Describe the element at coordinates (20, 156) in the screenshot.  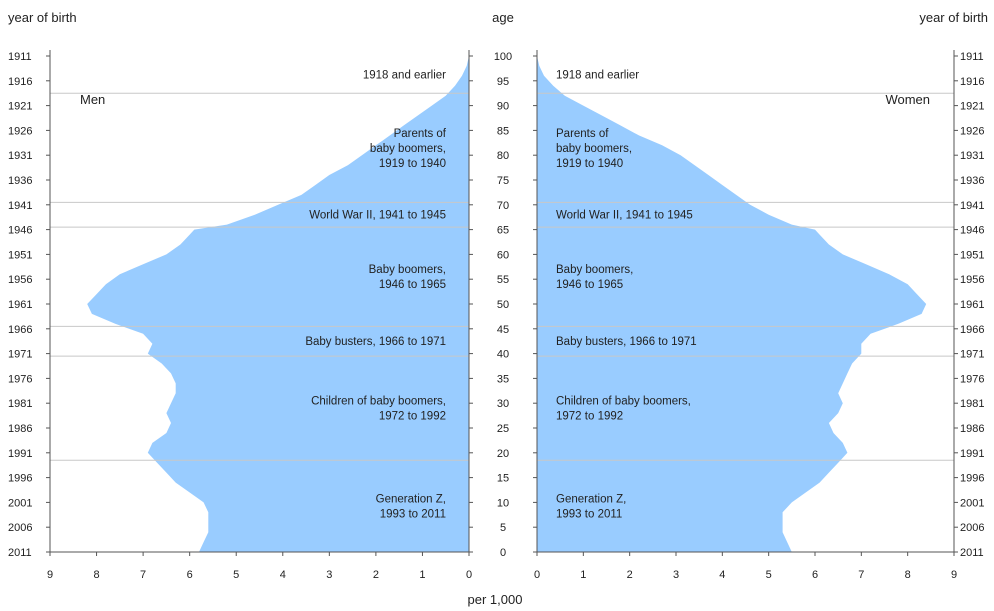
I see `left-year-tick-label: 1931` at that location.